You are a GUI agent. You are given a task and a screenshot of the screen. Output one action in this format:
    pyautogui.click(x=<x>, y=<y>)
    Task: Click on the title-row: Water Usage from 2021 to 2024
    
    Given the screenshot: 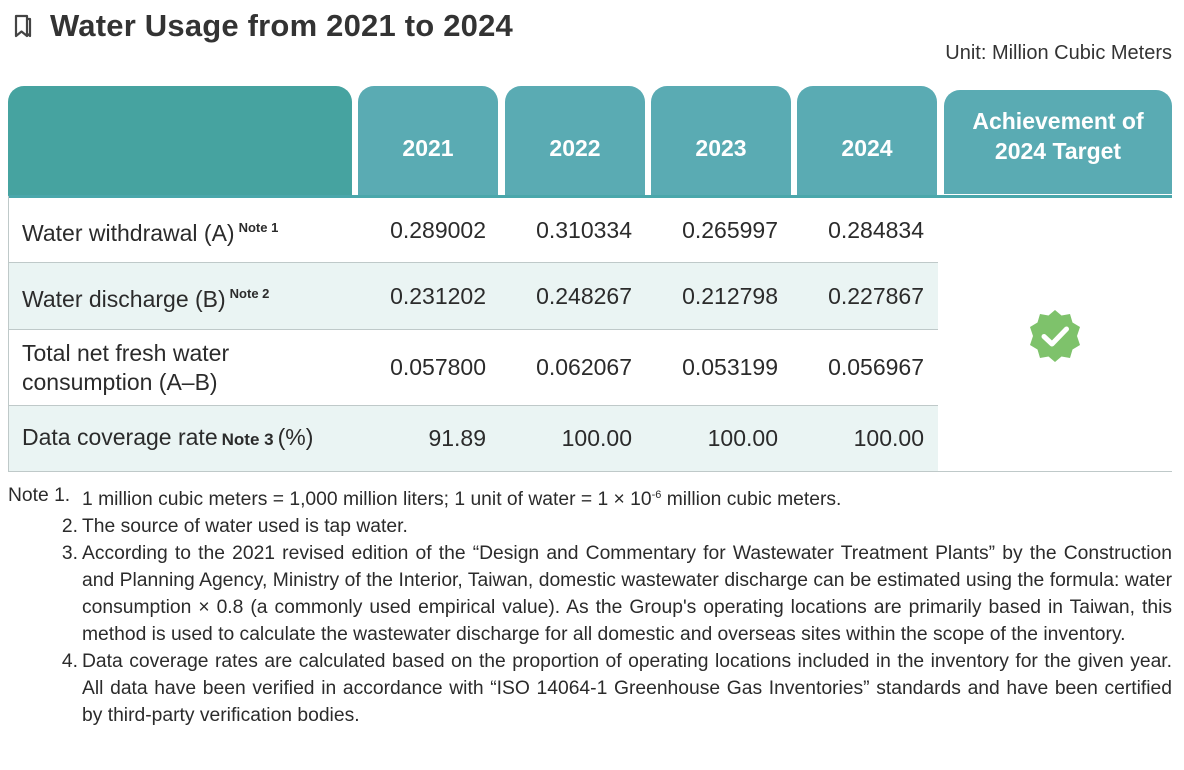 What is the action you would take?
    pyautogui.click(x=261, y=26)
    